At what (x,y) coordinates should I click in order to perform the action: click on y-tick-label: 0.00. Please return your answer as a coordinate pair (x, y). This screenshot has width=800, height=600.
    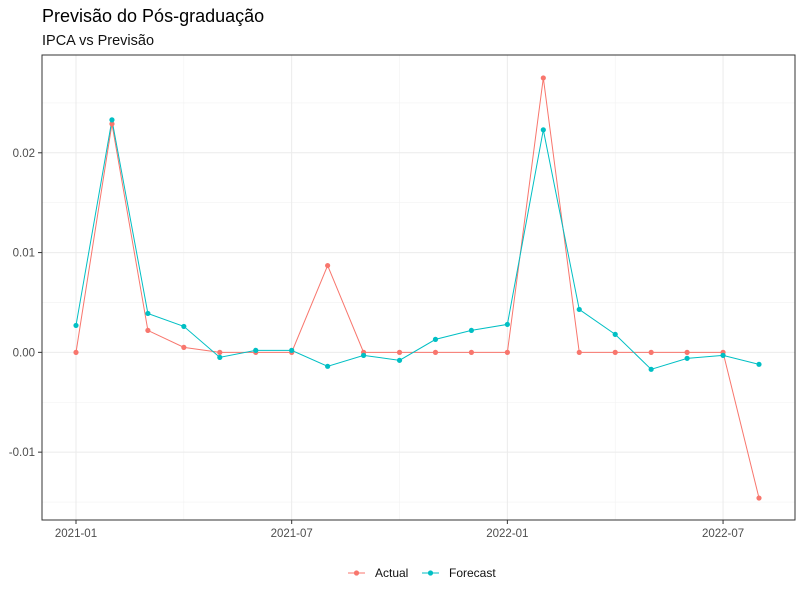
    Looking at the image, I should click on (24, 353).